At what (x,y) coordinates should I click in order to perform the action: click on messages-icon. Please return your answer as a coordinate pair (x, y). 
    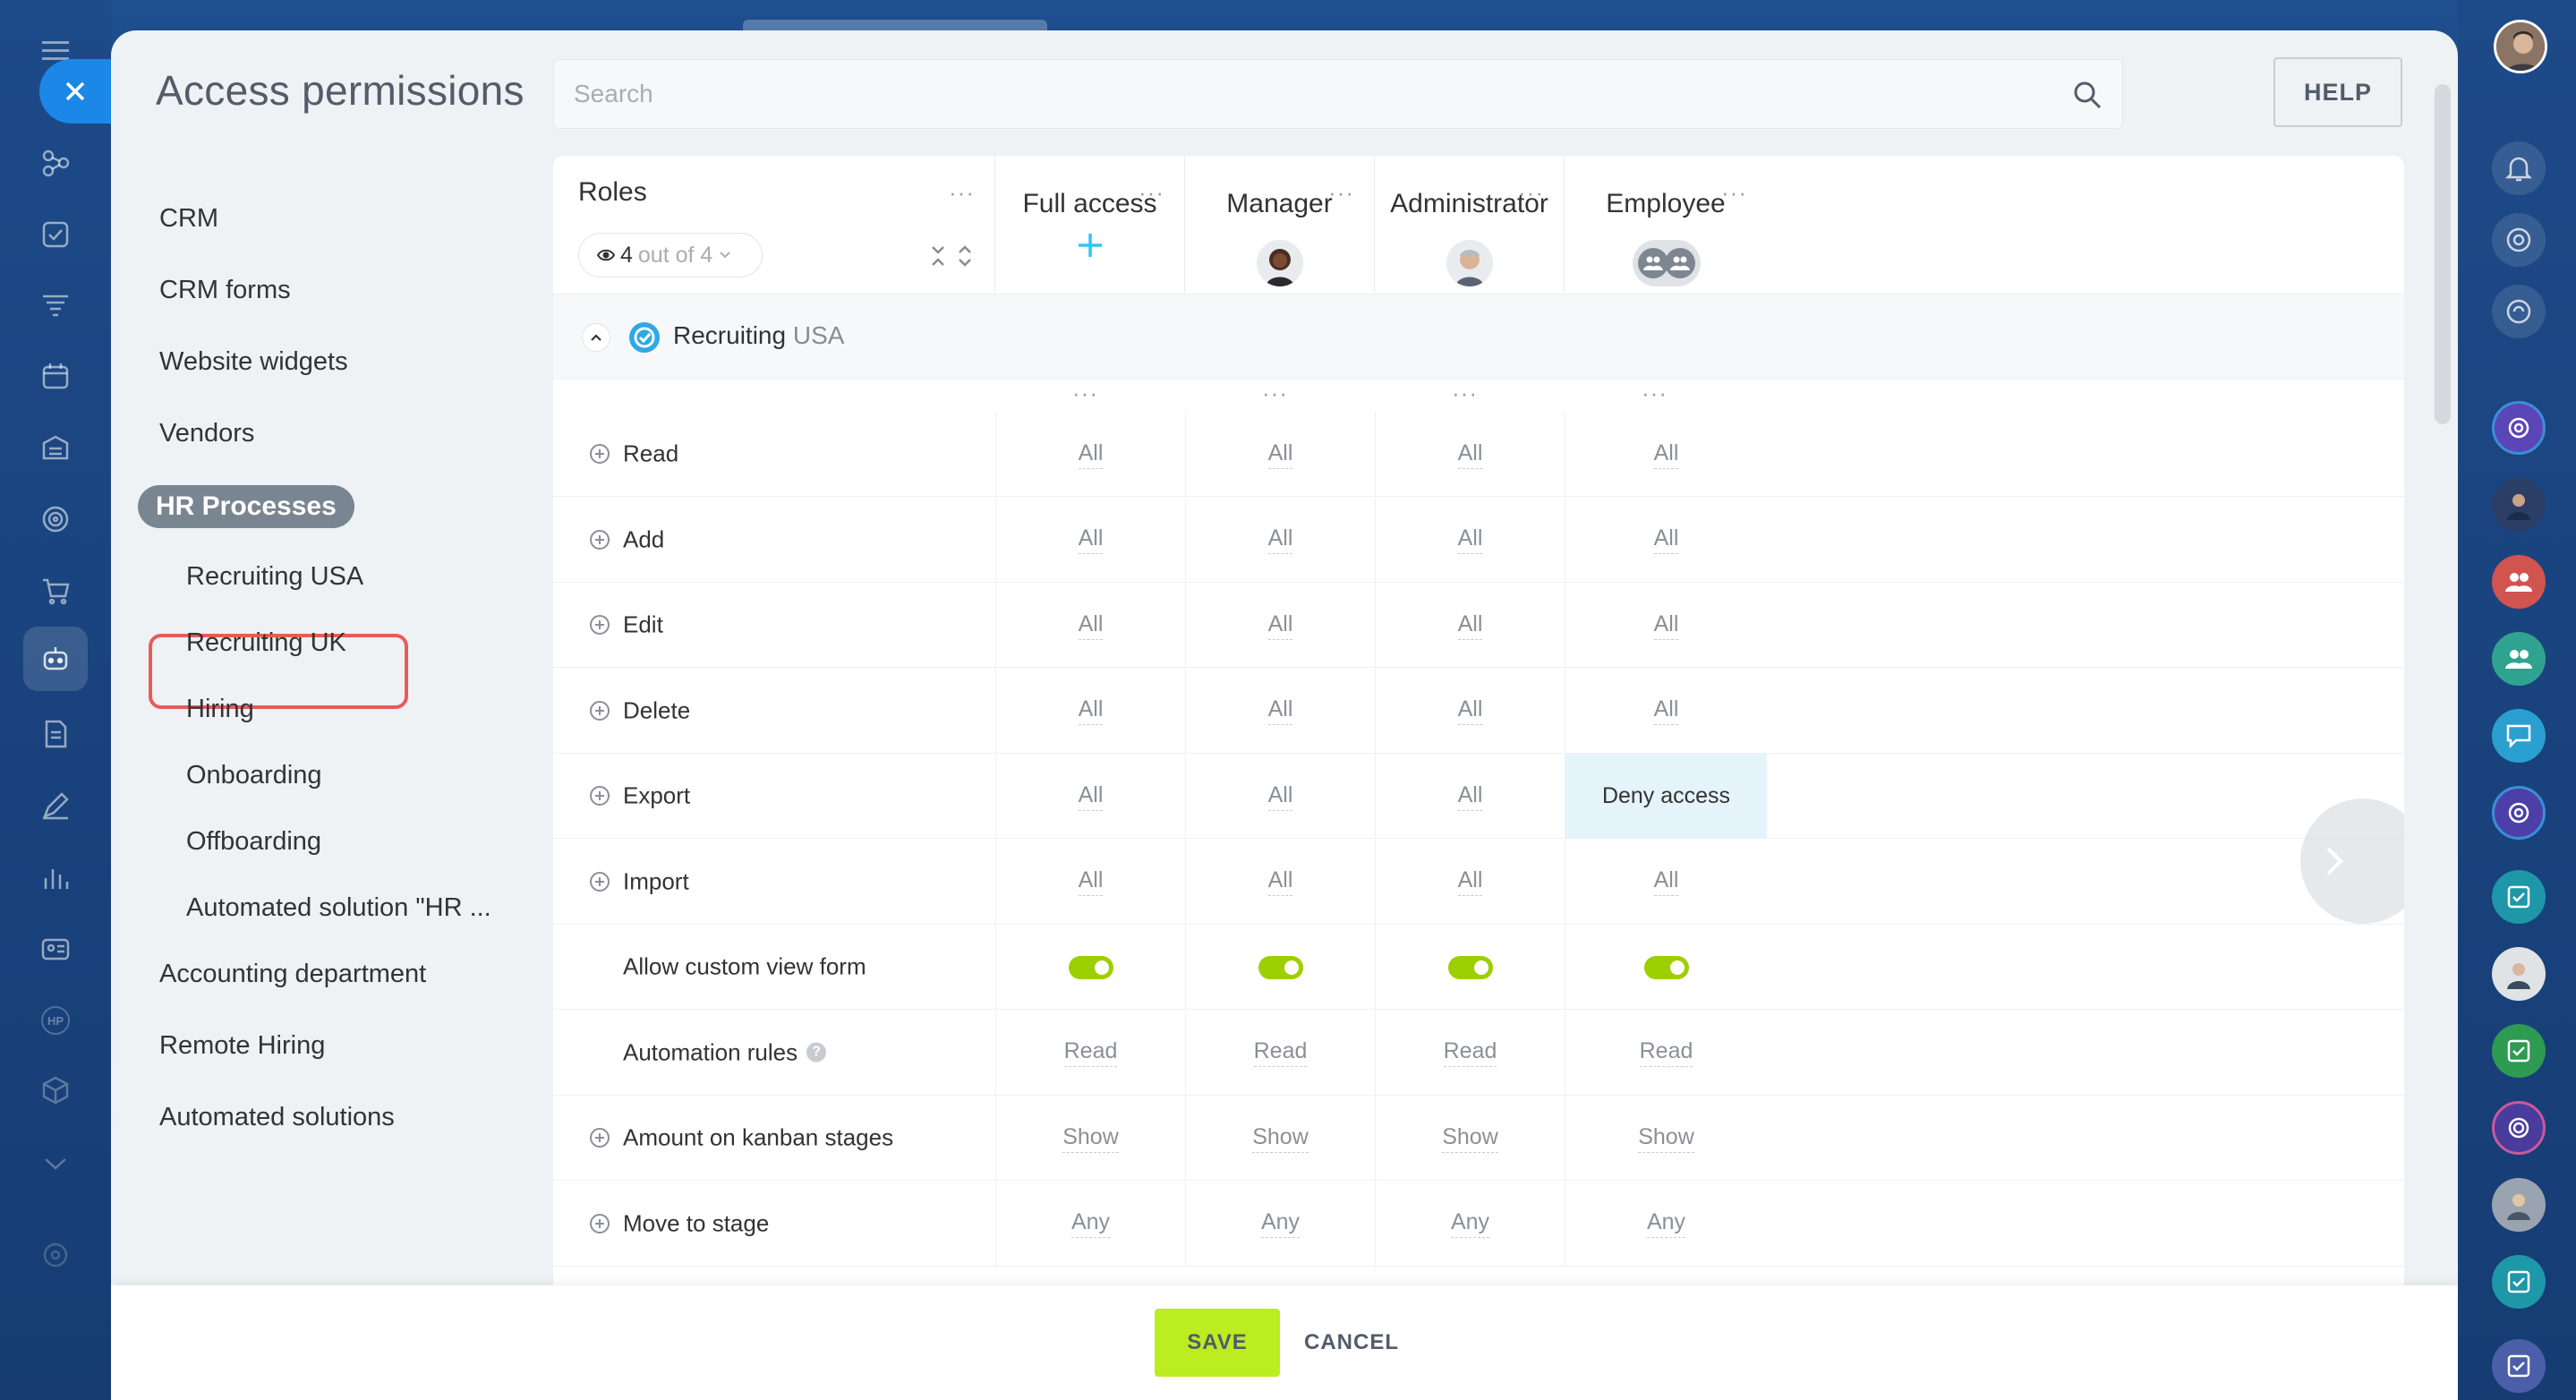
    Looking at the image, I should click on (2519, 736).